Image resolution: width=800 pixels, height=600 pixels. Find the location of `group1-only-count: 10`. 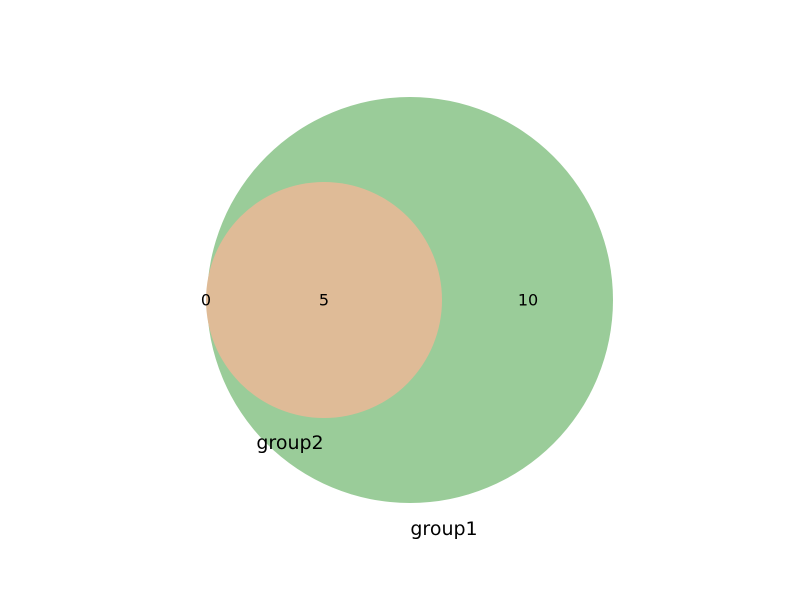

group1-only-count: 10 is located at coordinates (528, 300).